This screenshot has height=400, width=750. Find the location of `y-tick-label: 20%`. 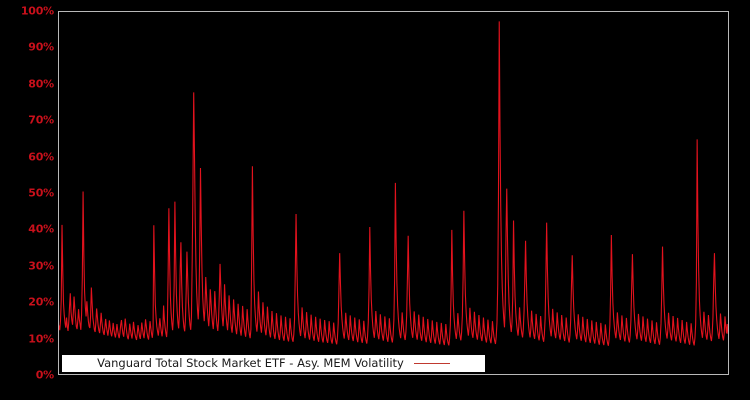

y-tick-label: 20% is located at coordinates (41, 302).